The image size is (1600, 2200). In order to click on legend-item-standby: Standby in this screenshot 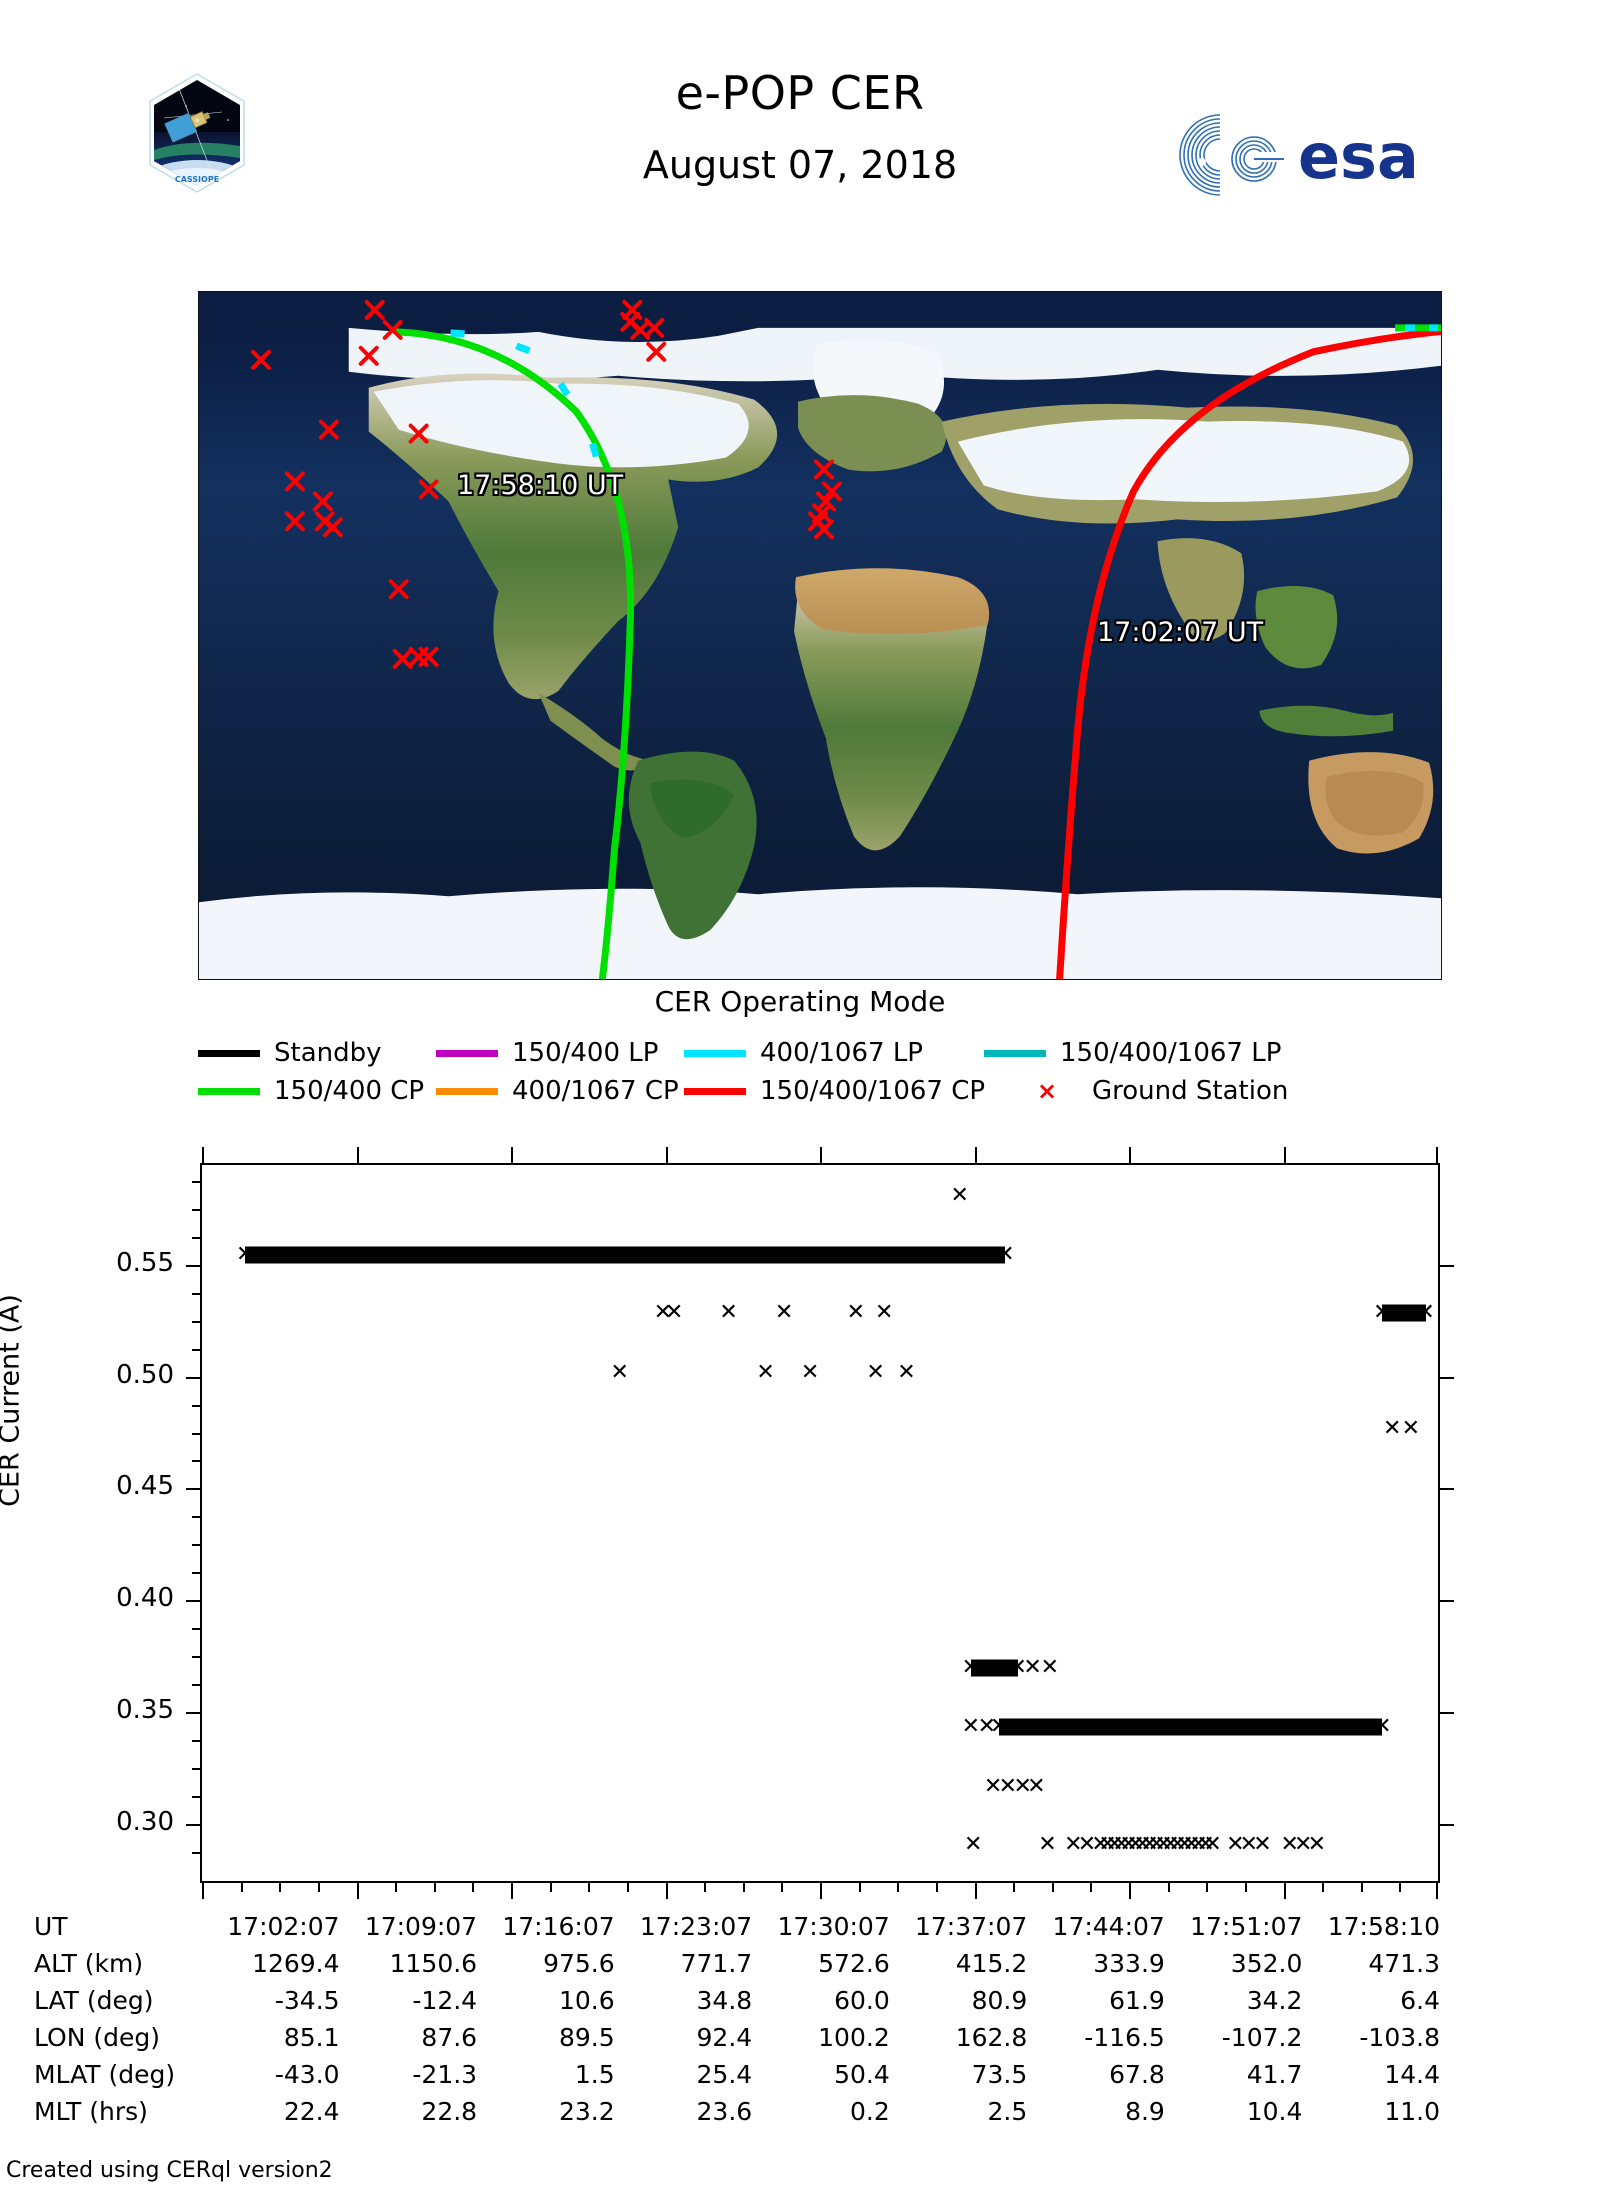, I will do `click(317, 1053)`.